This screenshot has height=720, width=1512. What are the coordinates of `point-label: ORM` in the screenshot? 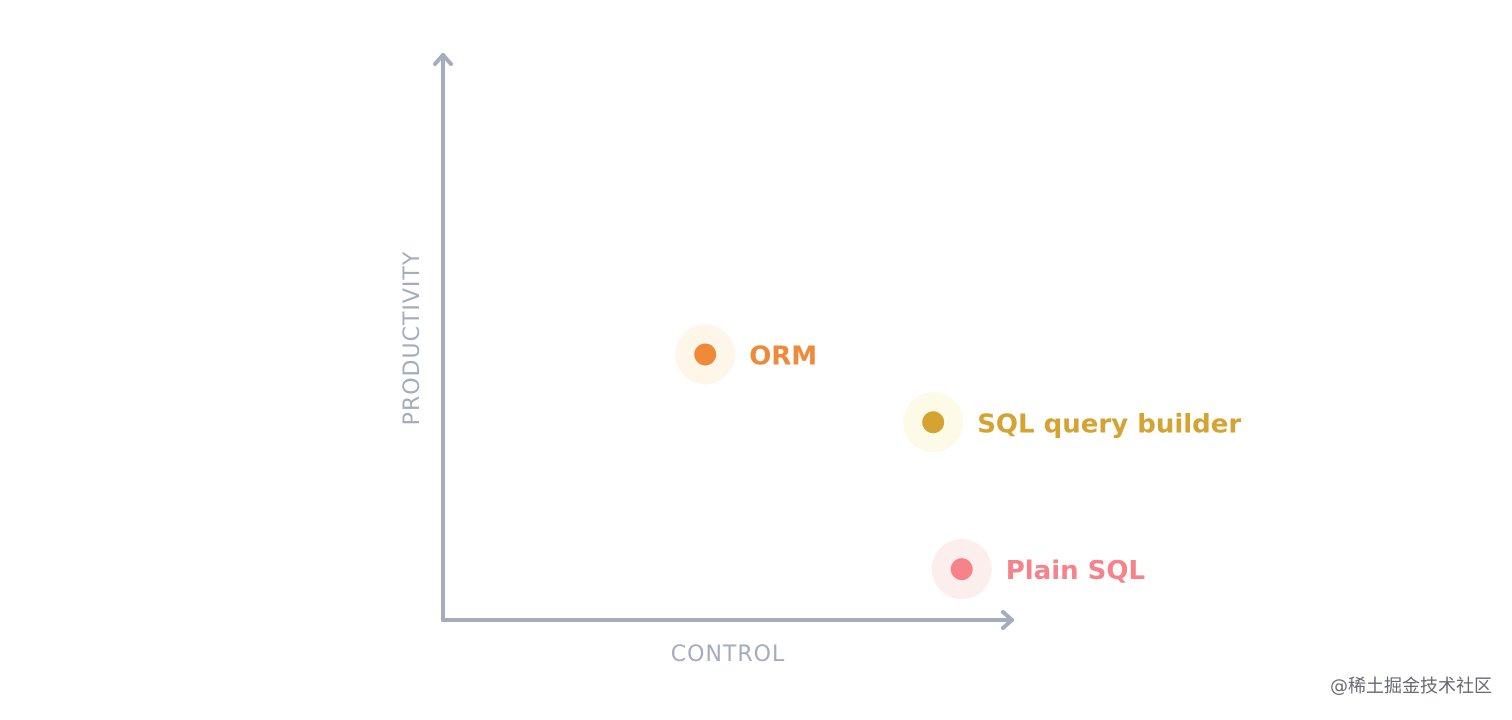 It's located at (783, 356).